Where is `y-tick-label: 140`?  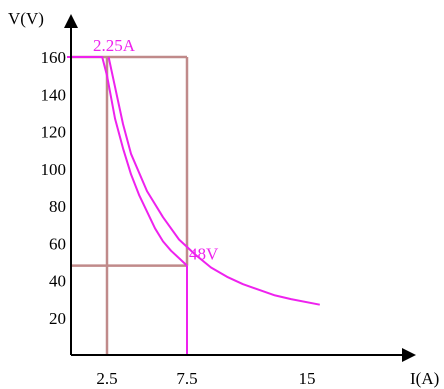
y-tick-label: 140 is located at coordinates (54, 94).